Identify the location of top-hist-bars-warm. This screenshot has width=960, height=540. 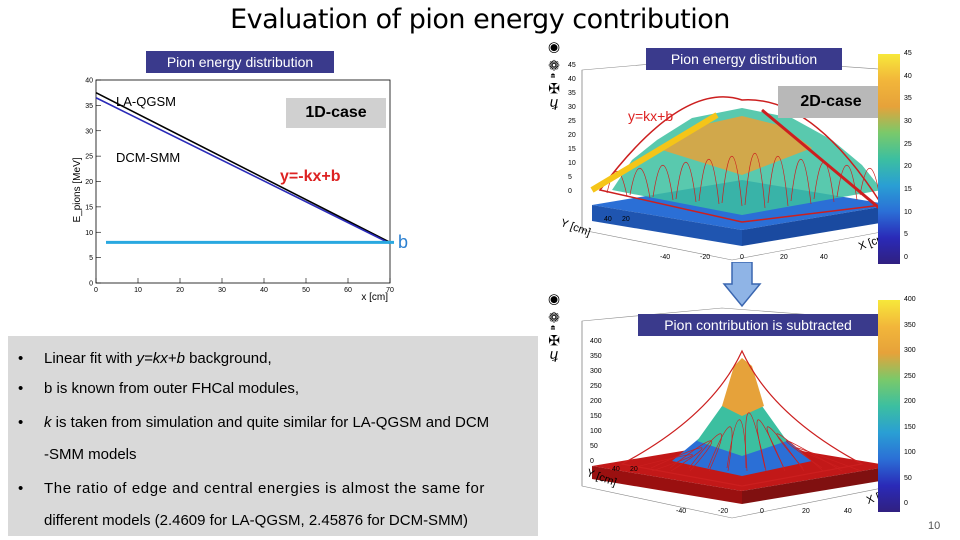
(737, 145).